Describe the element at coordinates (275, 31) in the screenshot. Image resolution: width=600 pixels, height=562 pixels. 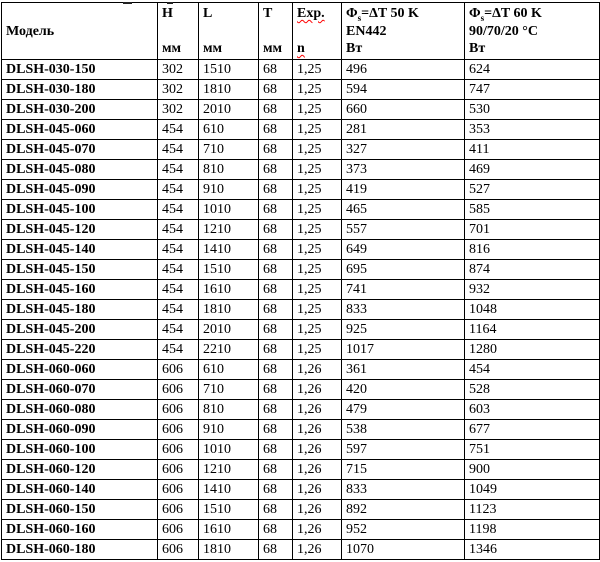
I see `header-t: T мм` at that location.